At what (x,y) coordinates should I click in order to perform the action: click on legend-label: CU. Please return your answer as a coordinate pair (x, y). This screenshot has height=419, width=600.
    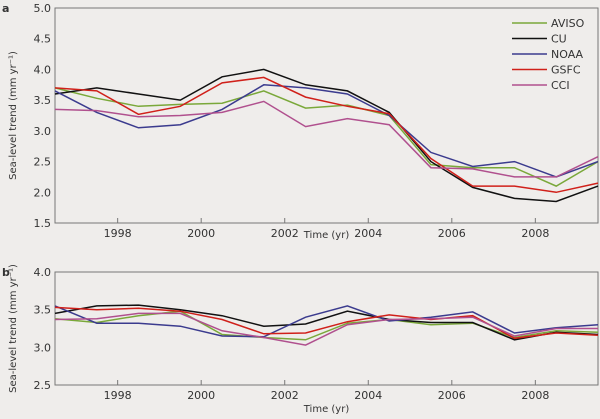
    Looking at the image, I should click on (559, 39).